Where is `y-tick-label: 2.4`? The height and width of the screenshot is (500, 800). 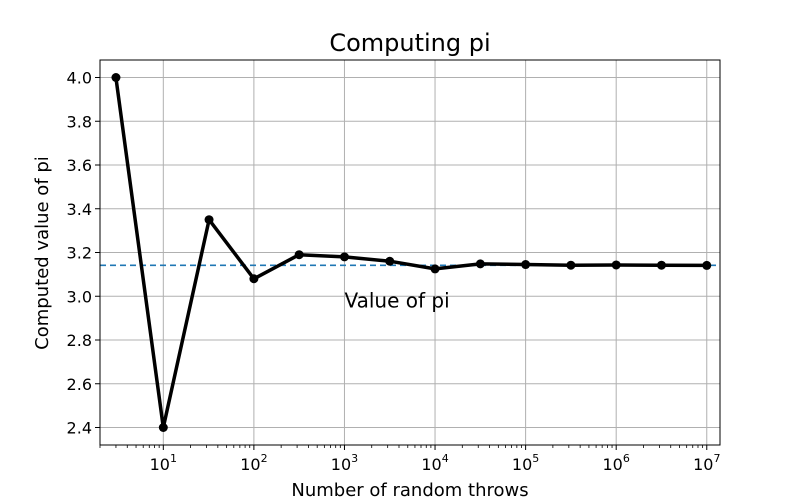
y-tick-label: 2.4 is located at coordinates (79, 428).